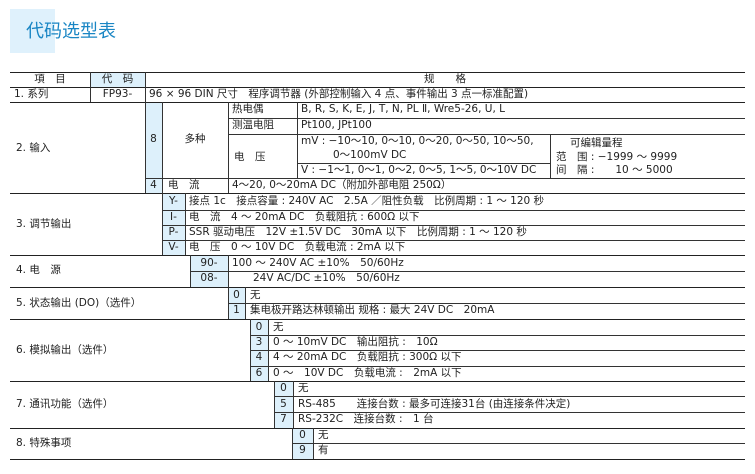 Image resolution: width=755 pixels, height=474 pixels. What do you see at coordinates (33, 148) in the screenshot?
I see `row2-item: 2. 输入` at bounding box center [33, 148].